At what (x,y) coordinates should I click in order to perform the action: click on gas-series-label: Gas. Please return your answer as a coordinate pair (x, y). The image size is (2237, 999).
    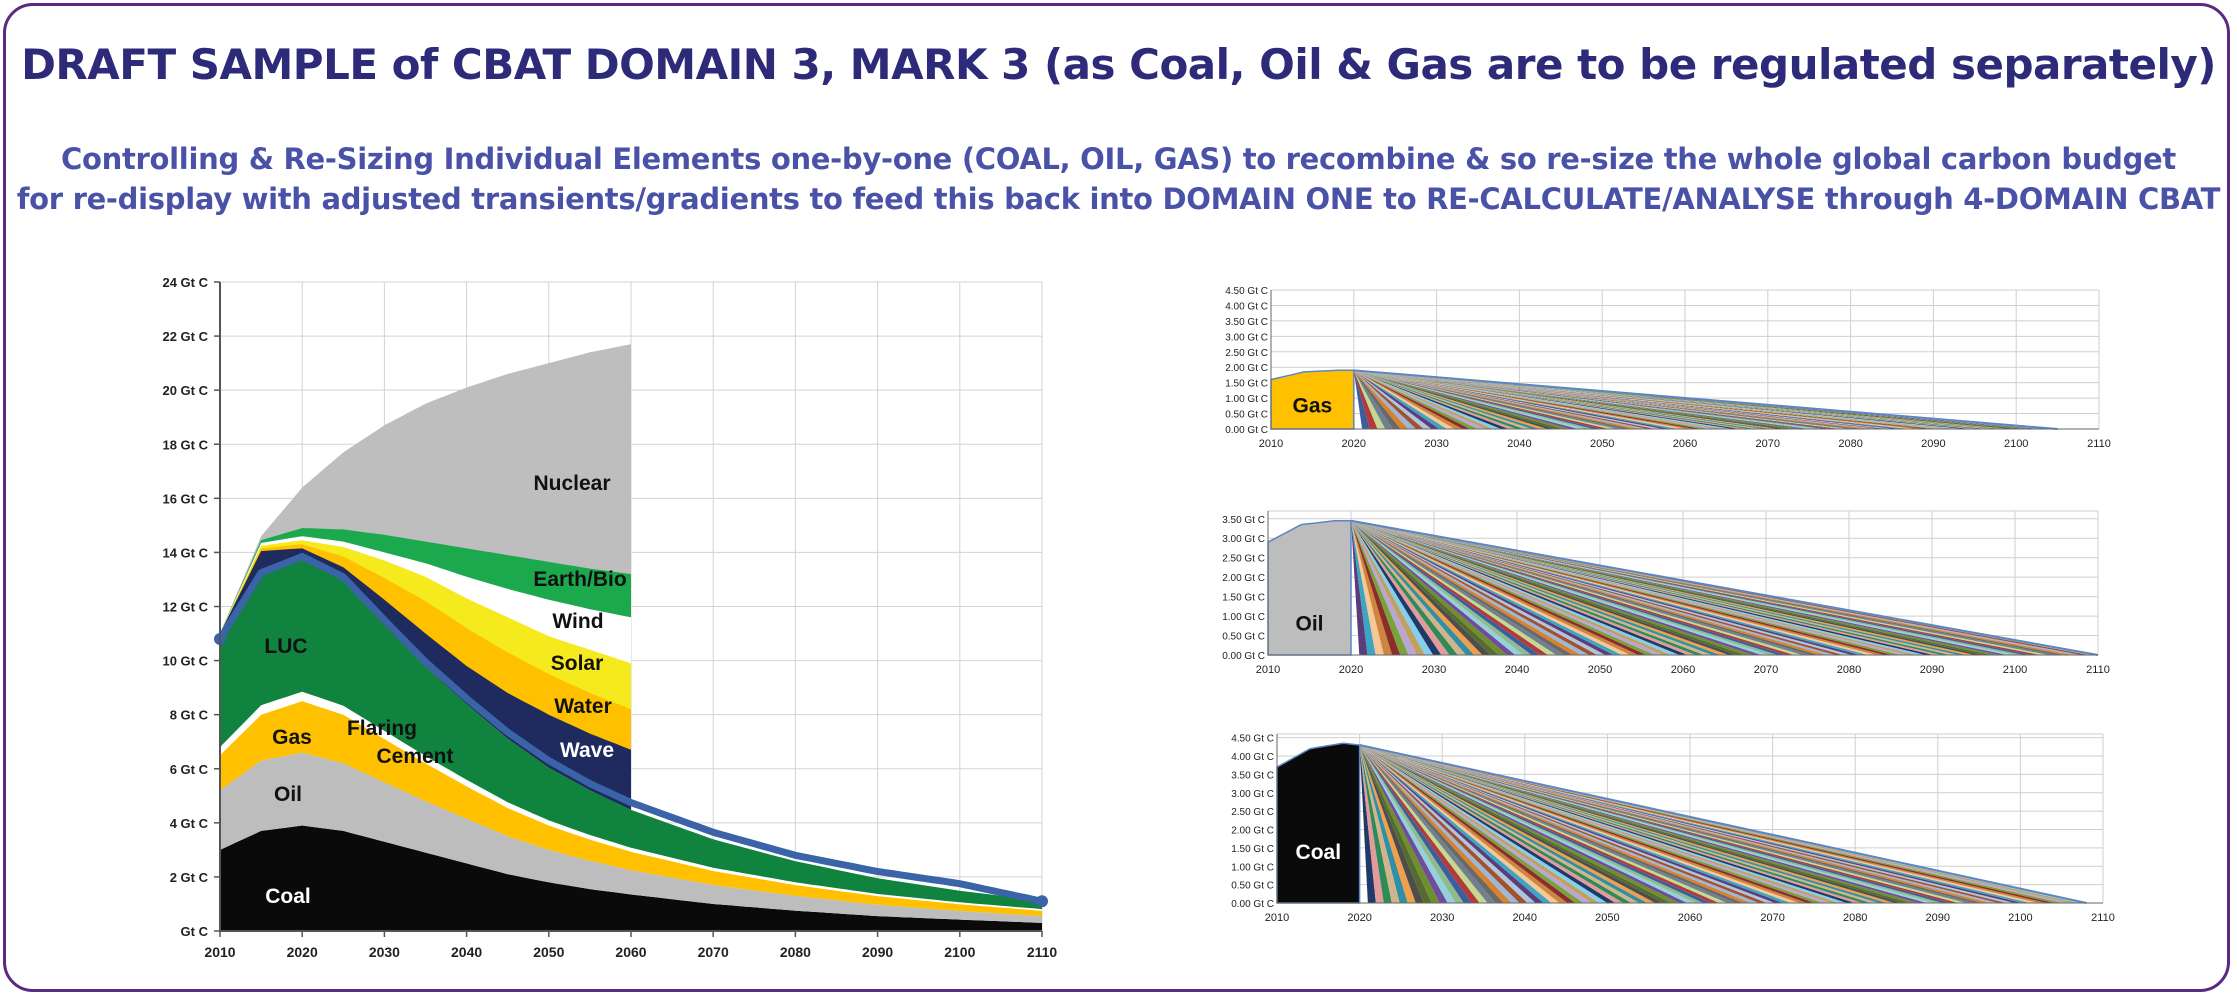
    Looking at the image, I should click on (1313, 405).